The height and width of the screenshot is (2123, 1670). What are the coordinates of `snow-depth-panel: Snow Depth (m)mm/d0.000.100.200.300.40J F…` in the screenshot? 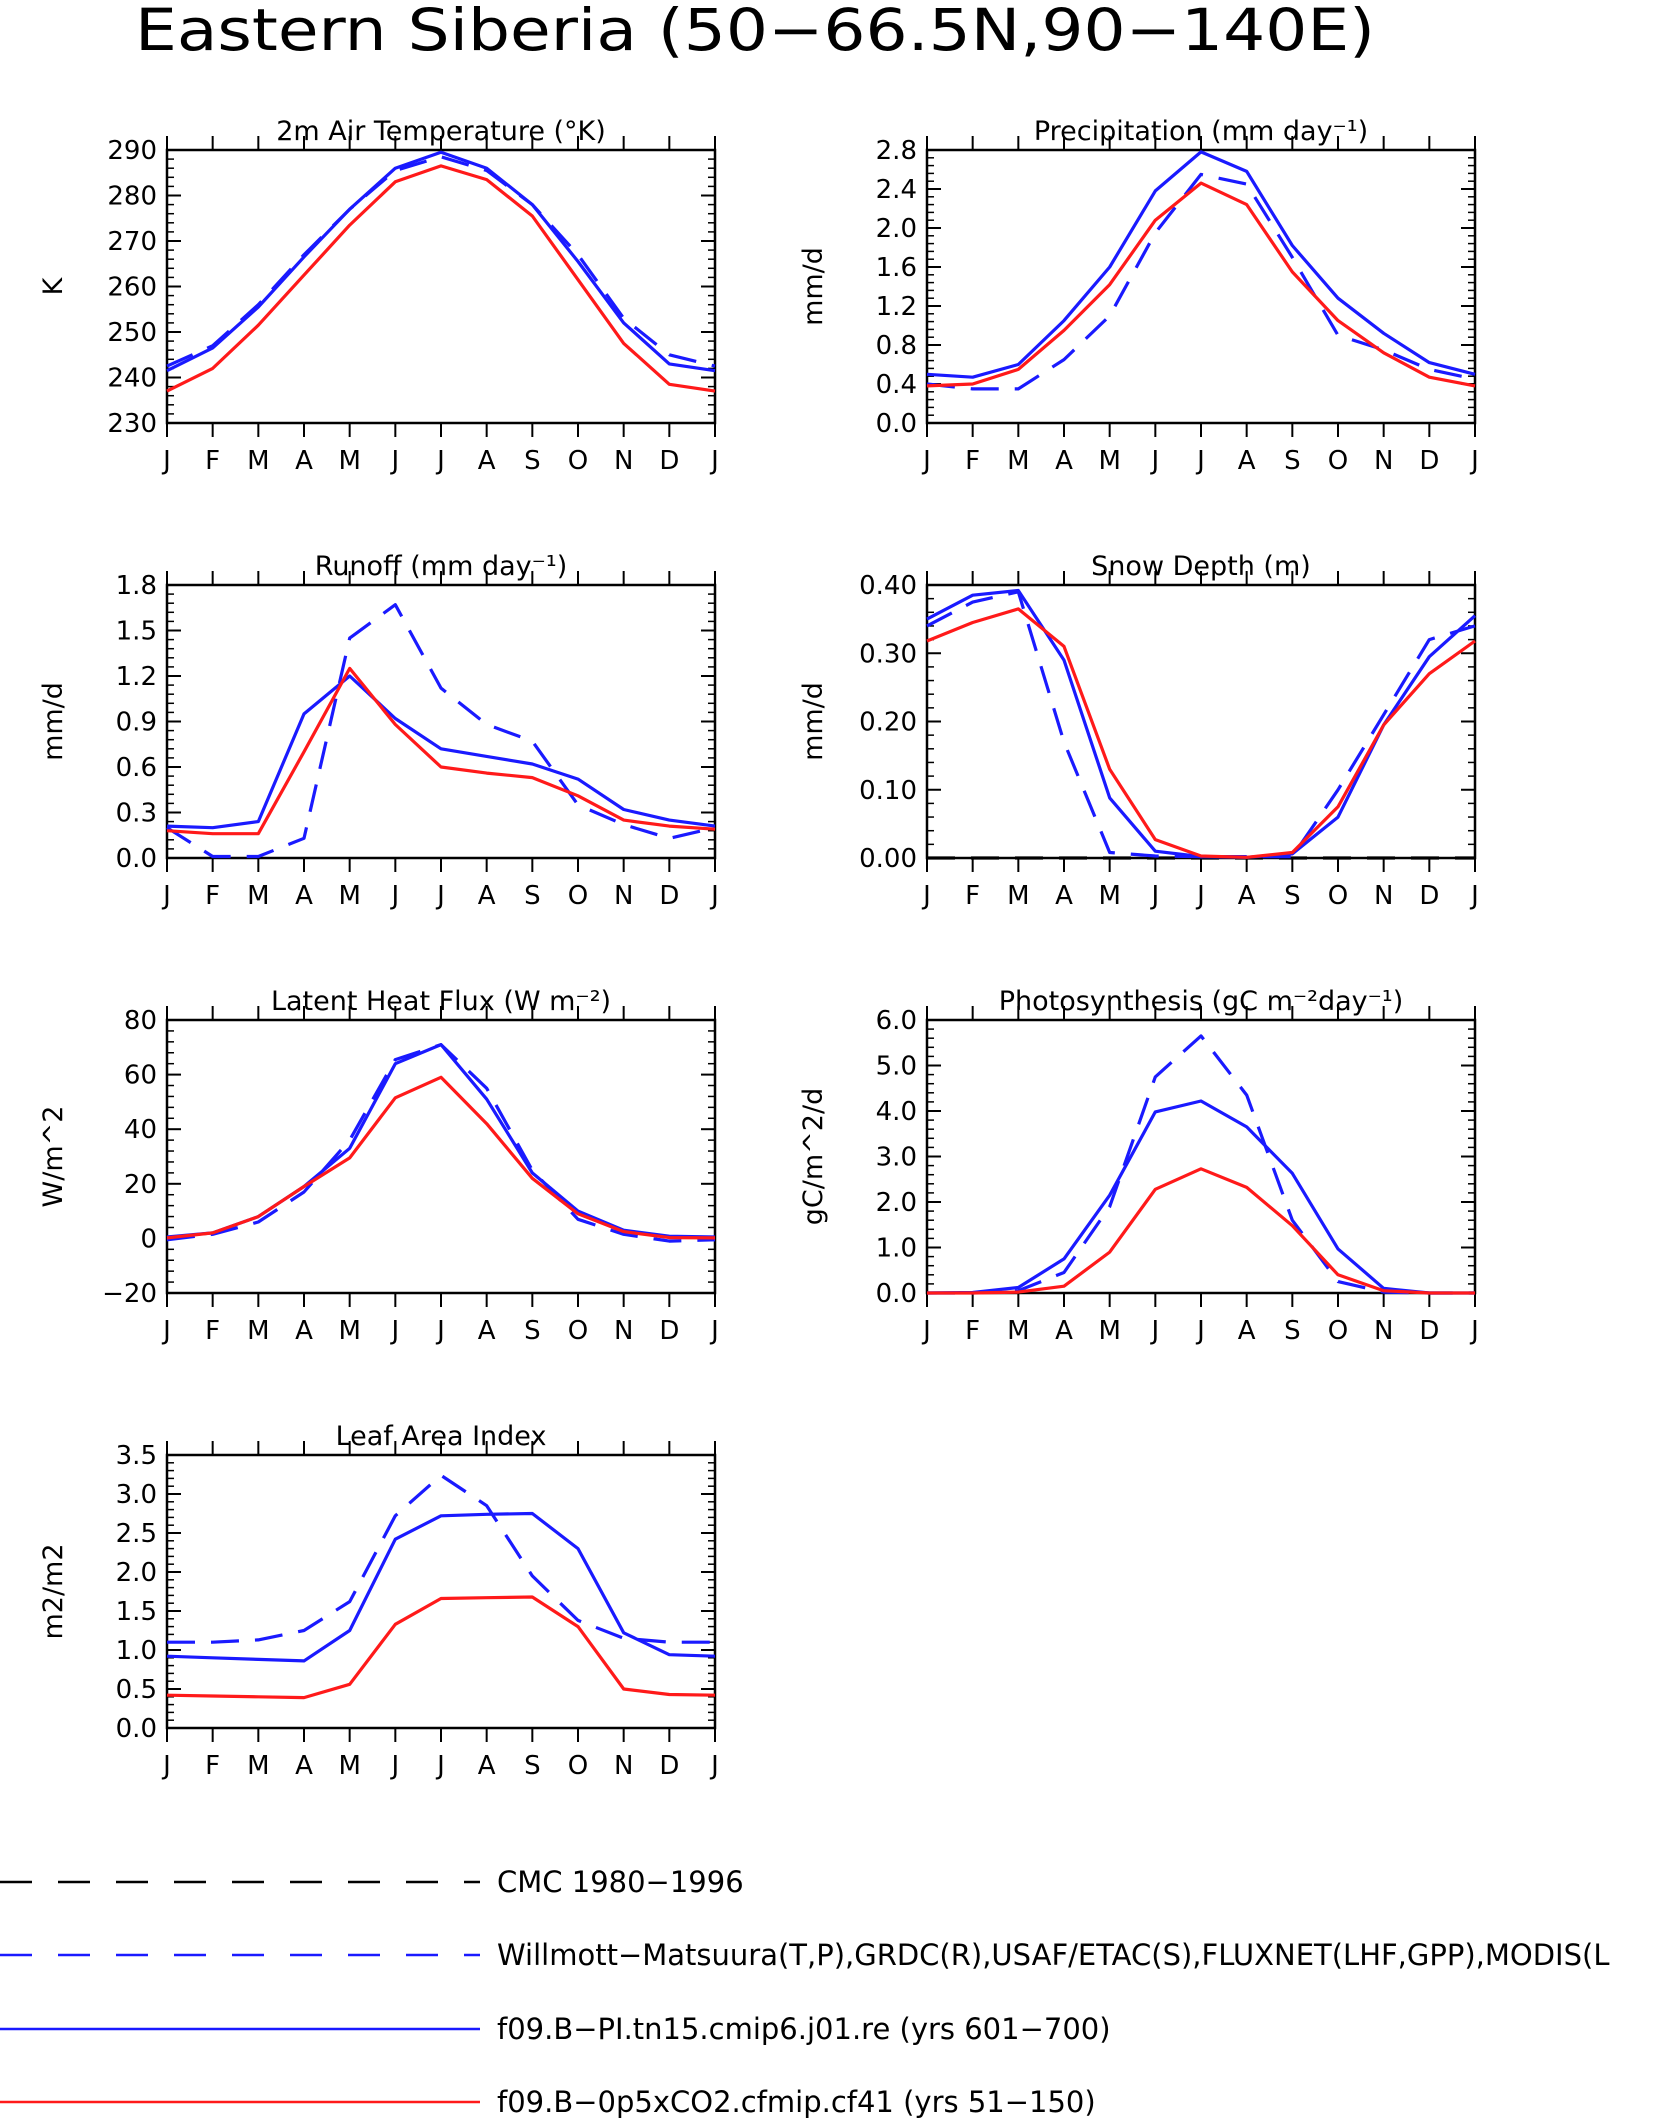 It's located at (1138, 731).